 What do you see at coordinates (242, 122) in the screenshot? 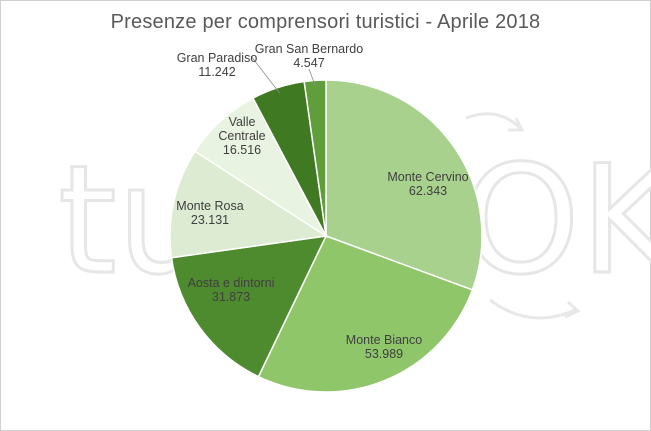
I see `slice-name-text: Valle` at bounding box center [242, 122].